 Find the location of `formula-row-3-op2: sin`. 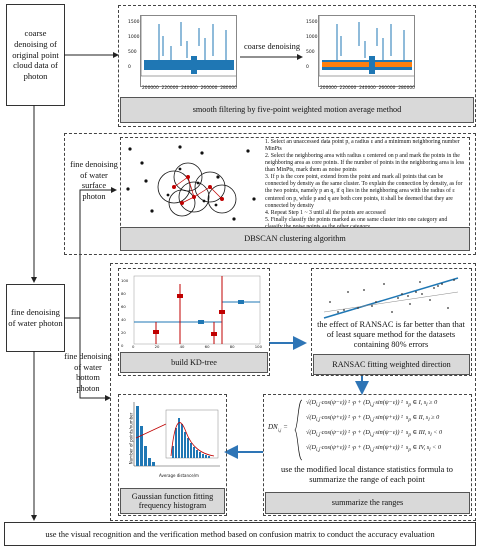

formula-row-3-op2: sin is located at coordinates (379, 432).